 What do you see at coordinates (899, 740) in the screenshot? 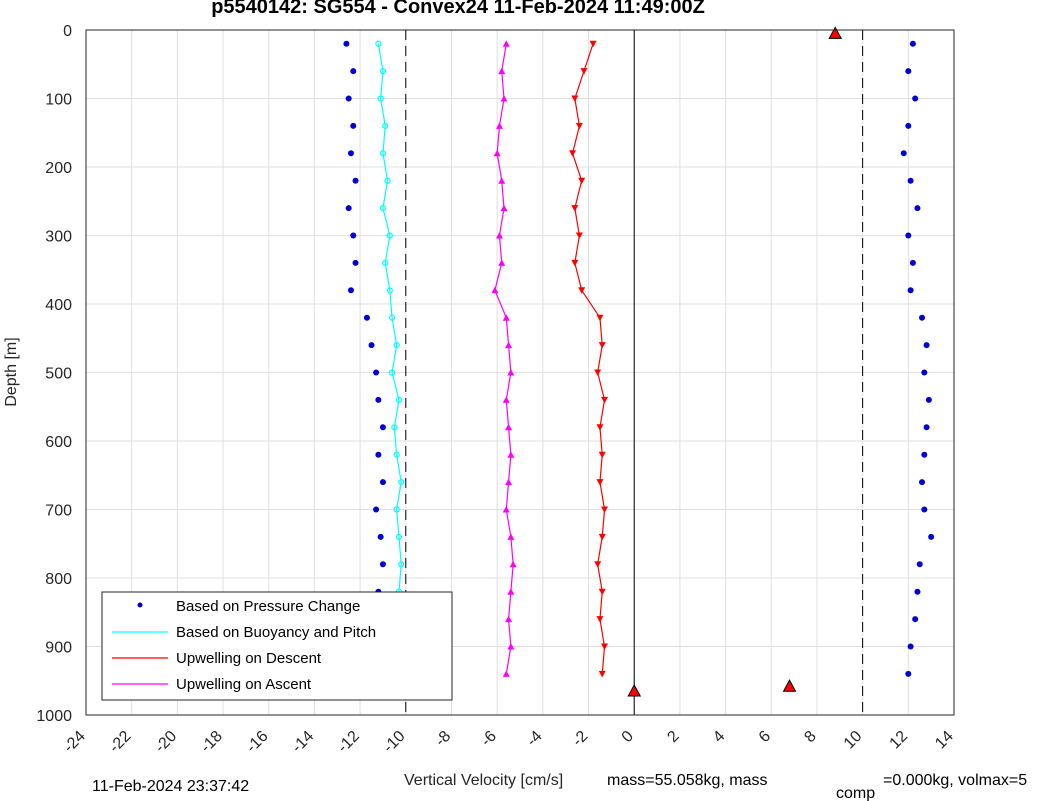
I see `x-tick-label: 12` at bounding box center [899, 740].